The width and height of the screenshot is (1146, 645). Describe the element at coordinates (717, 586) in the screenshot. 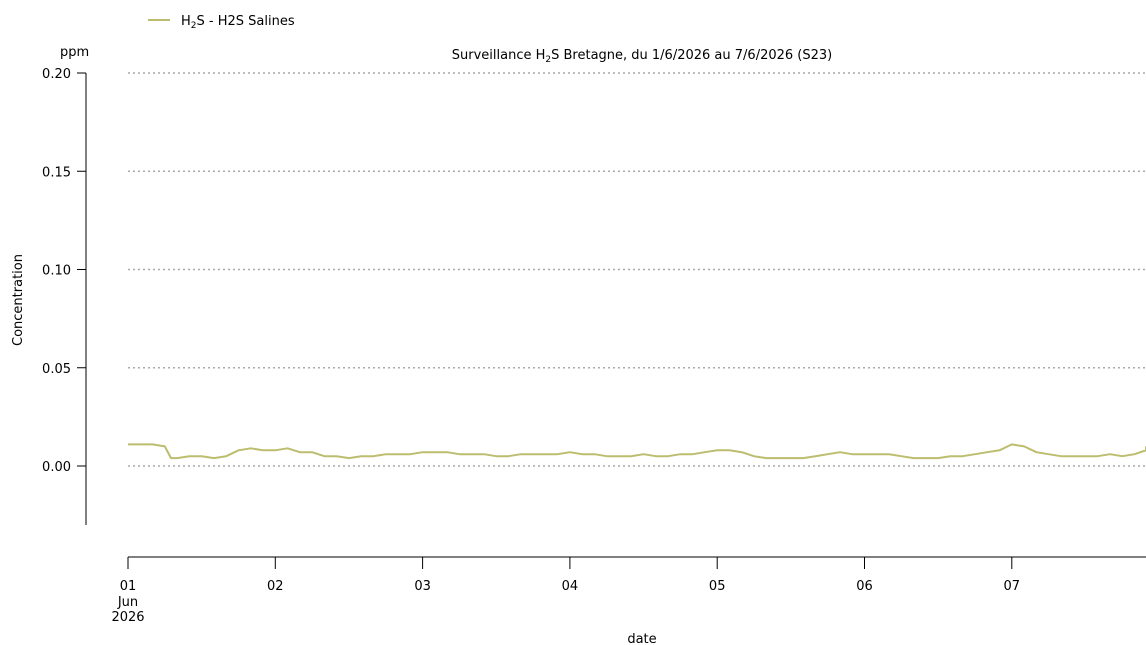

I see `x-tick-label: 05` at that location.